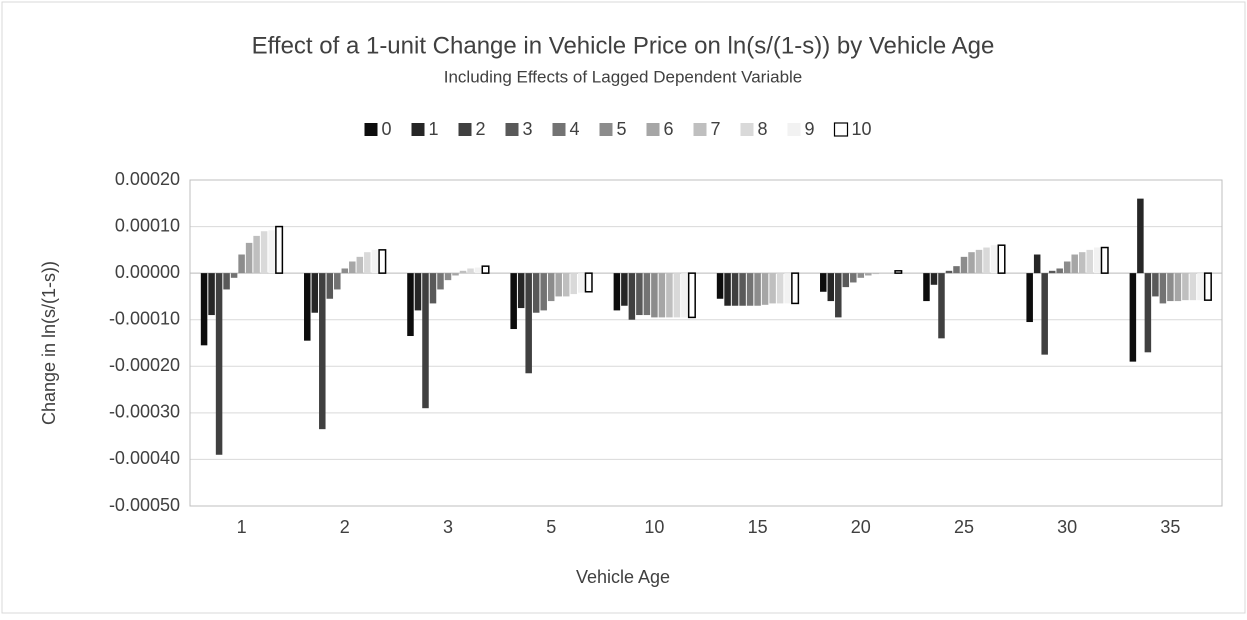  I want to click on y-tick-label: -0.00010, so click(144, 318).